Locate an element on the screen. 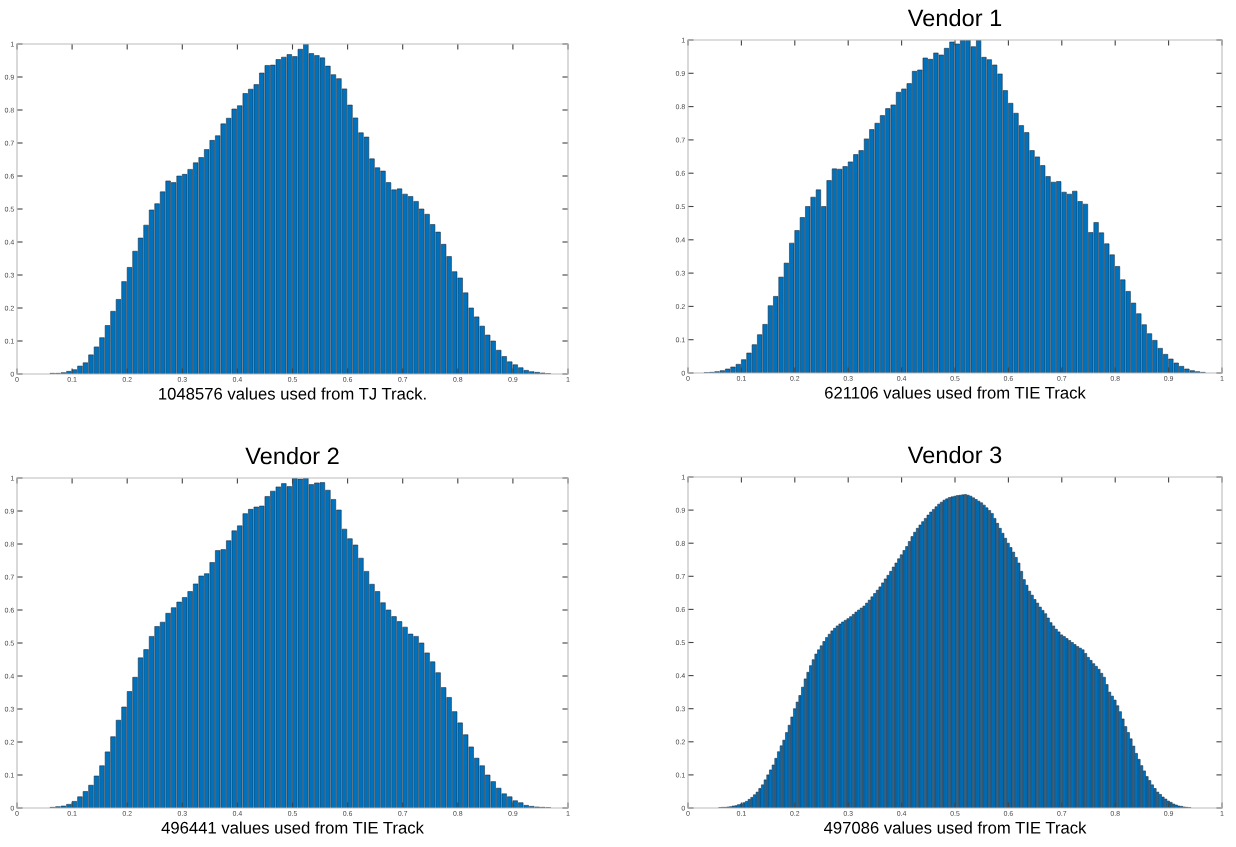  chart-title: Vendor 3 is located at coordinates (954, 455).